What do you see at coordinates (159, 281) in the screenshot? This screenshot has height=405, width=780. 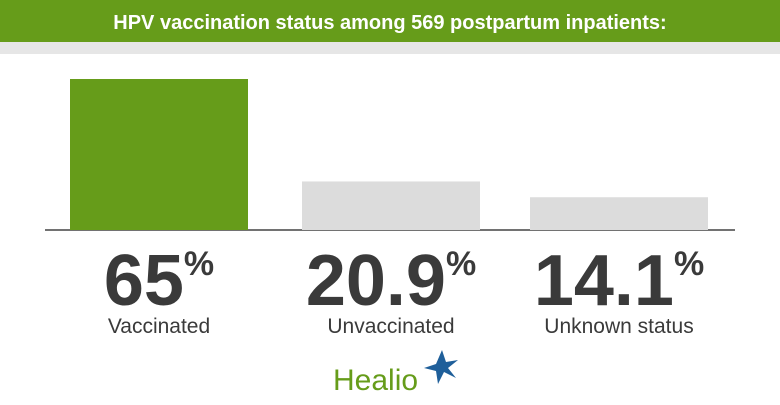 I see `value-label: 65%` at bounding box center [159, 281].